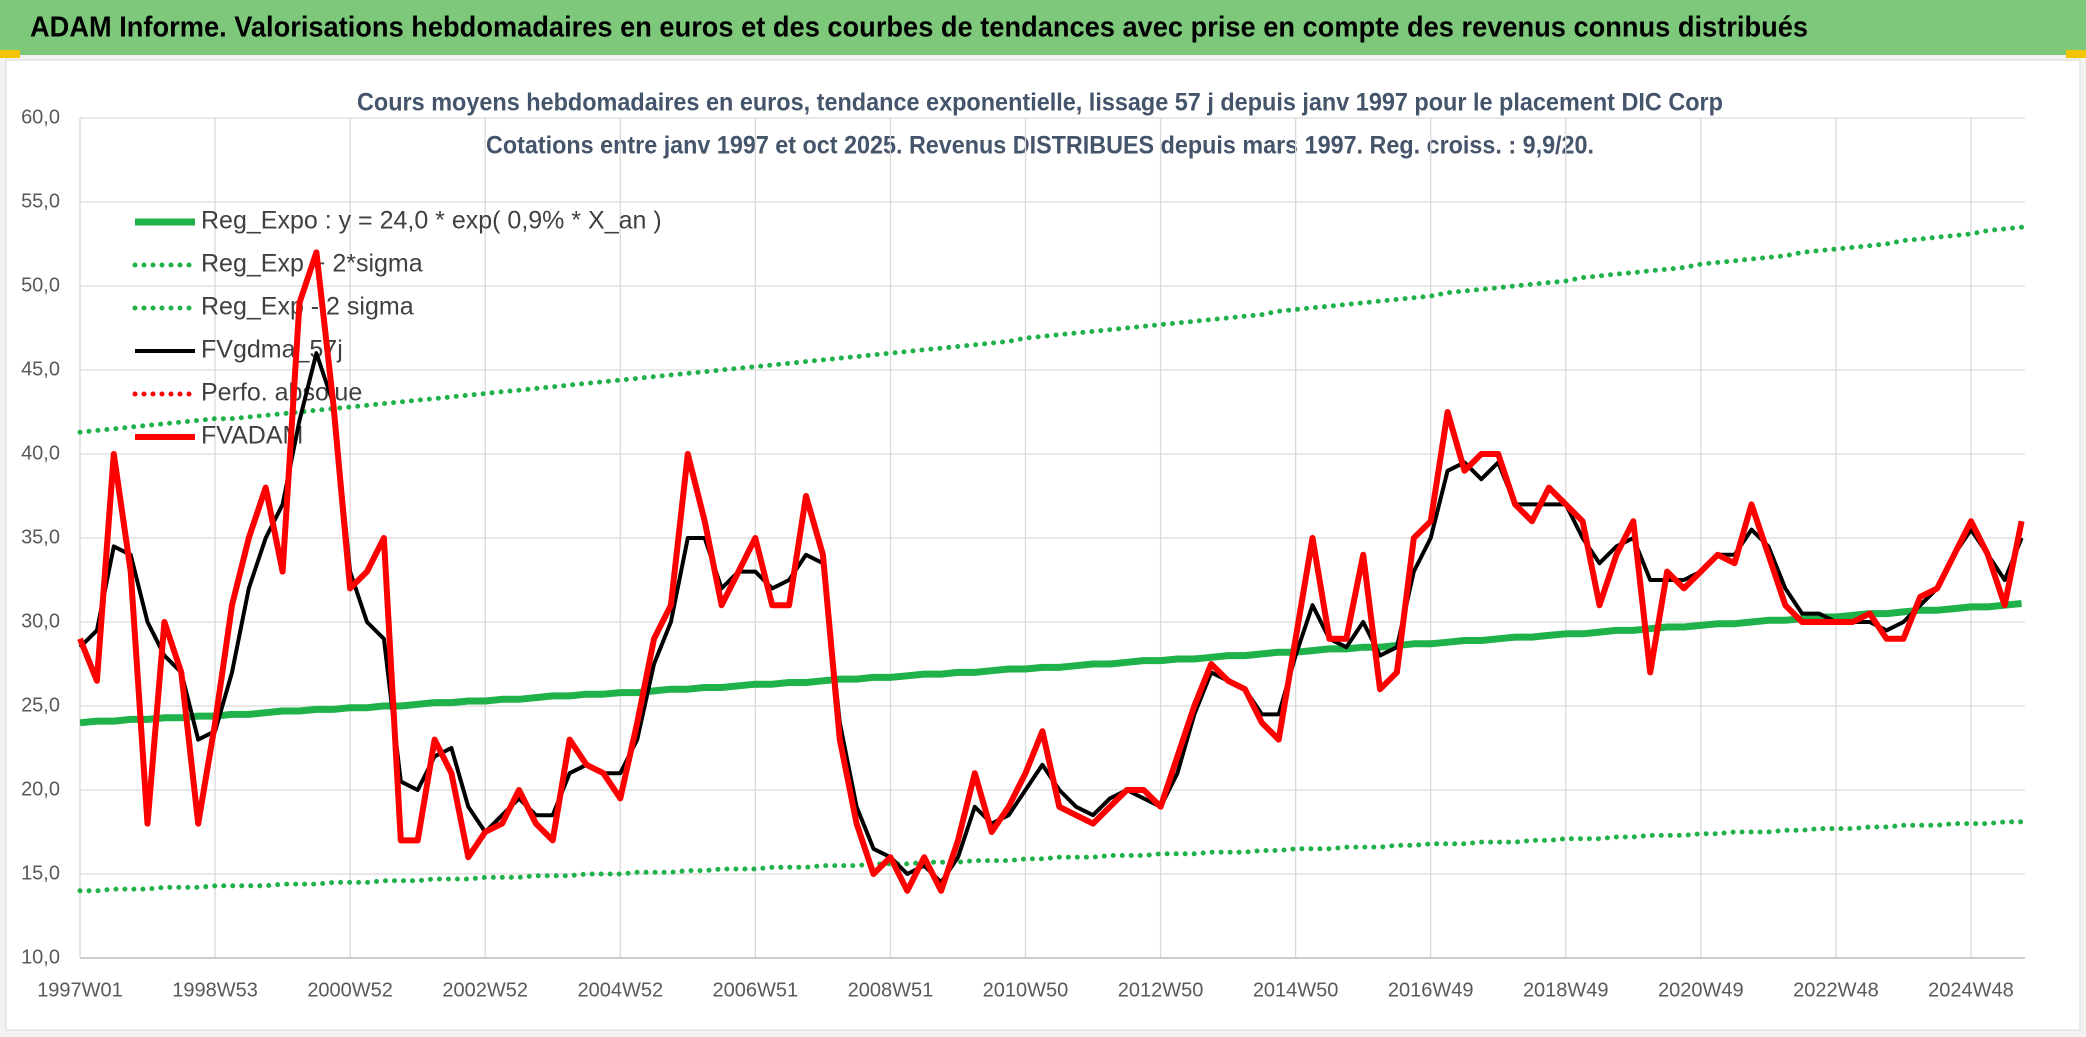 The width and height of the screenshot is (2086, 1037). I want to click on legend-label: Reg_Exp - 2 sigma, so click(307, 307).